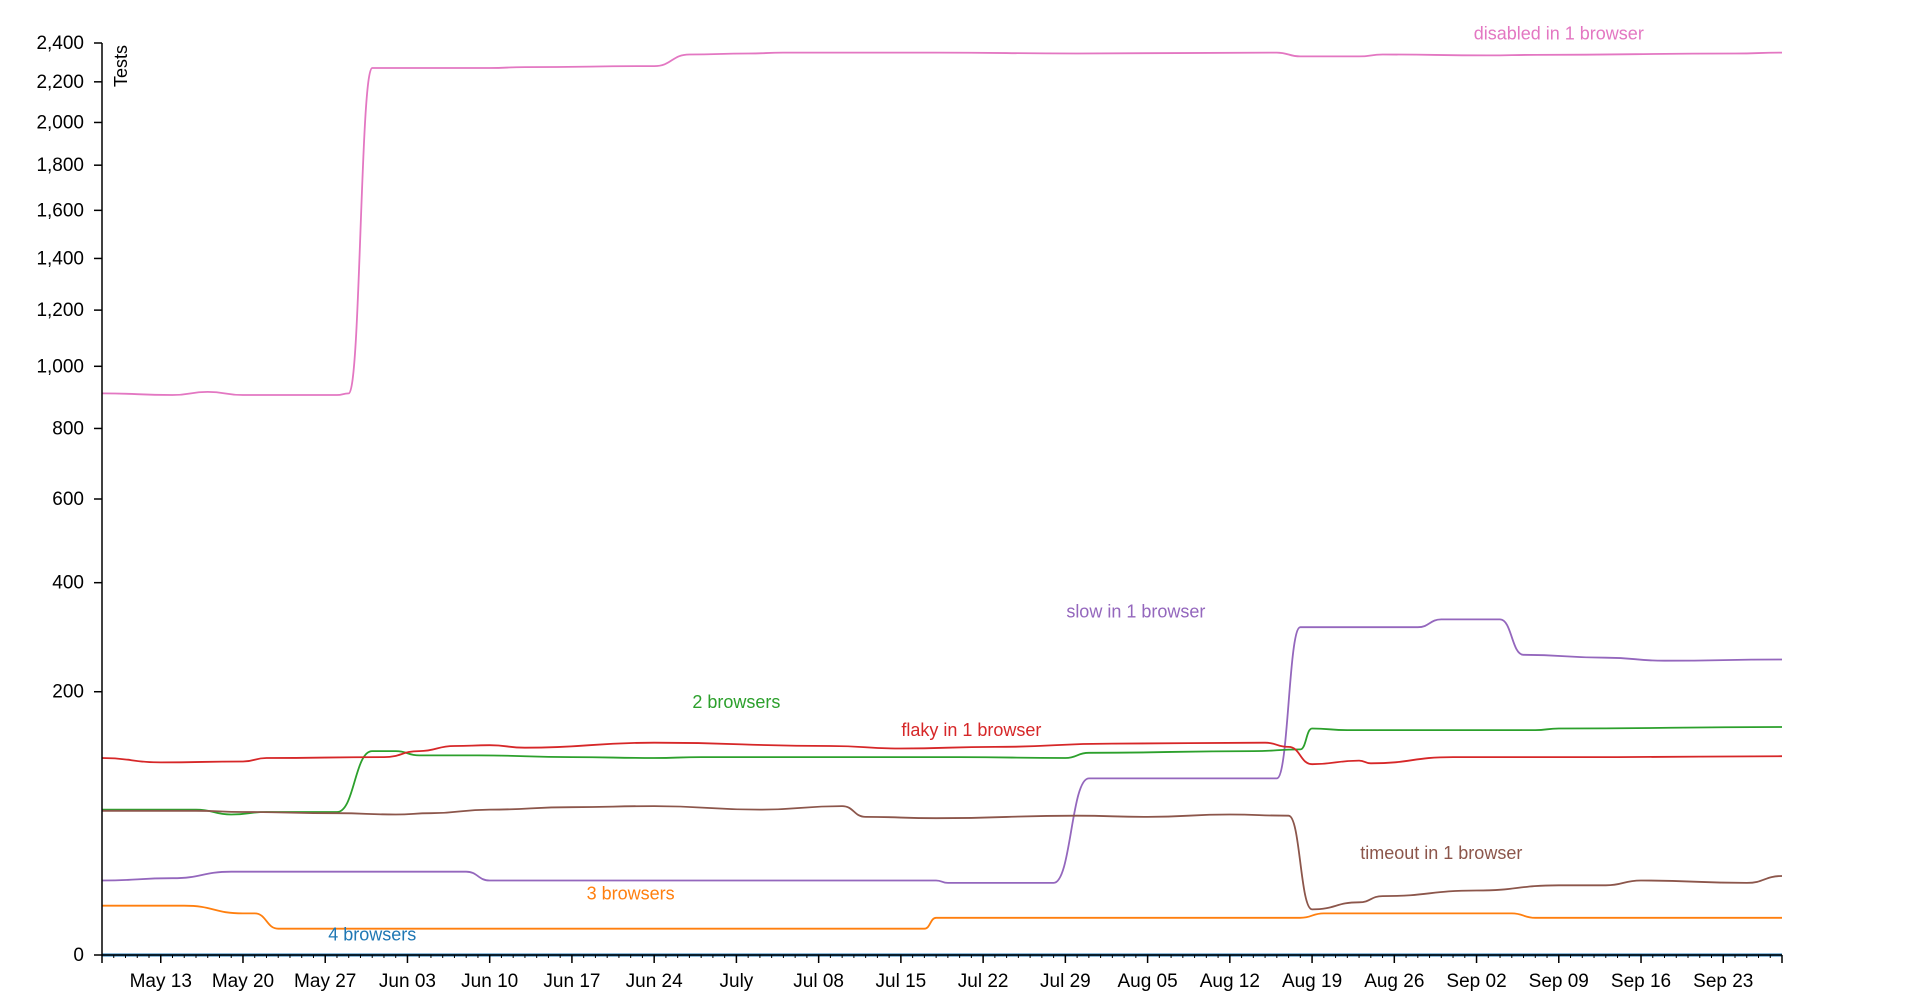 The image size is (1920, 1000). I want to click on x-tick-label: Jul 15, so click(901, 981).